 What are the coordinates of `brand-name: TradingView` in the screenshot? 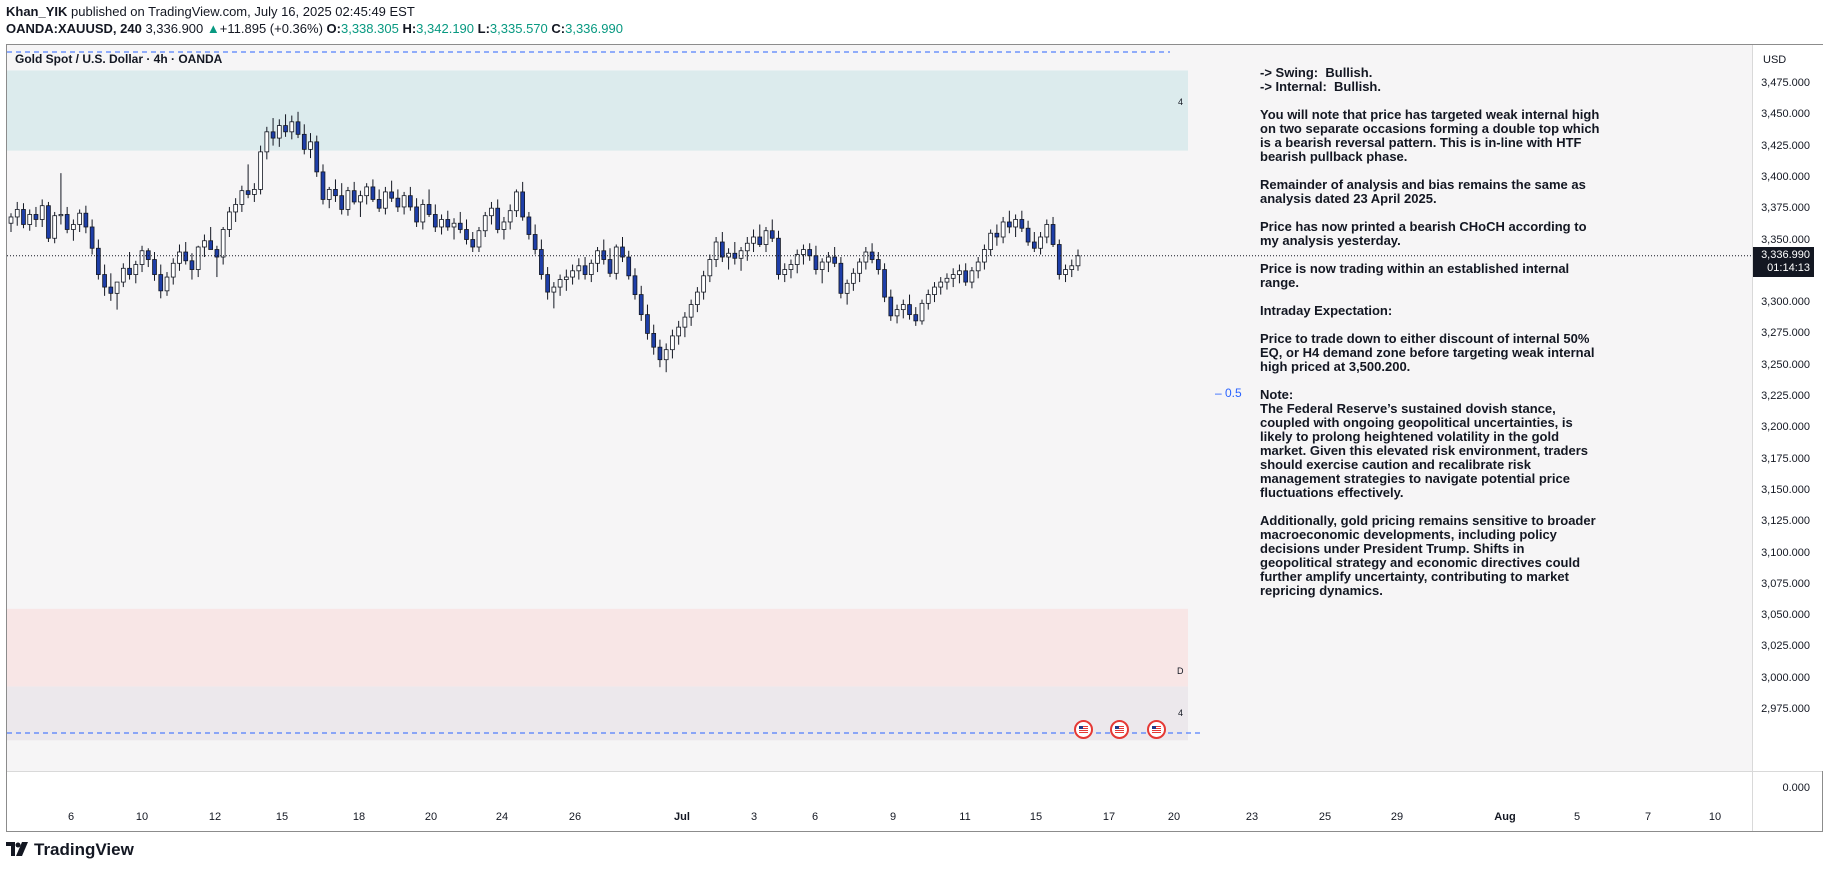 It's located at (84, 849).